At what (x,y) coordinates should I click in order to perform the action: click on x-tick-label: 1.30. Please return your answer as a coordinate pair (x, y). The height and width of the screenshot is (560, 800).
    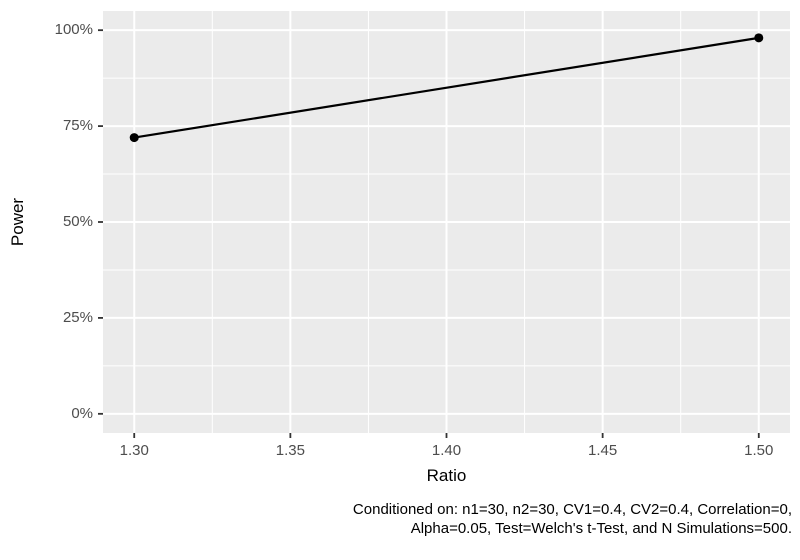
    Looking at the image, I should click on (134, 450).